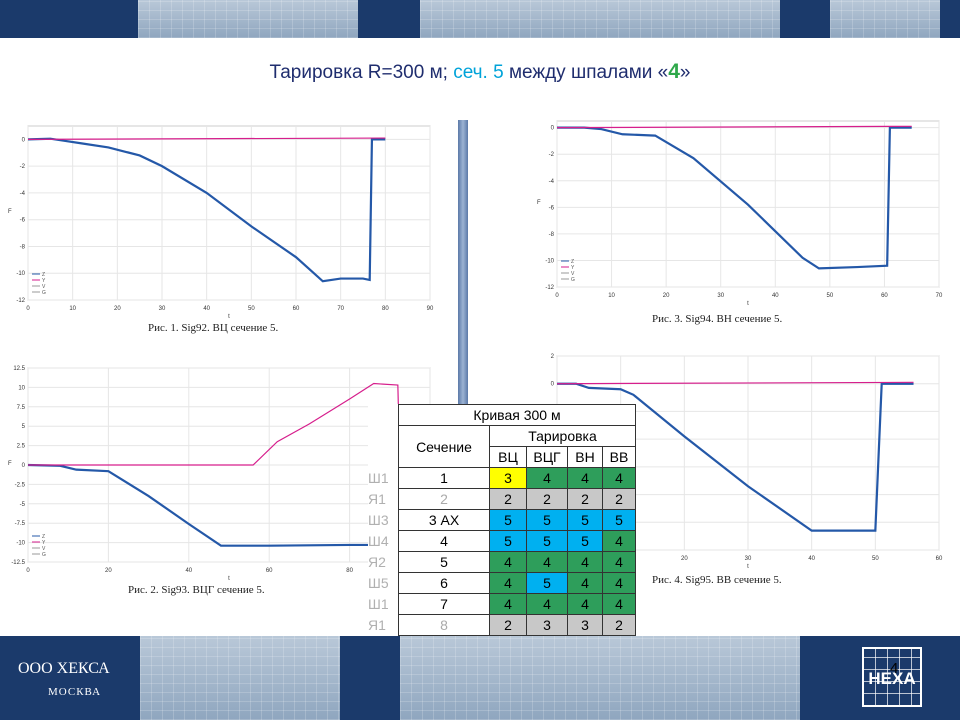 This screenshot has height=720, width=960. I want to click on y-tick-label: -2.5, so click(20, 485).